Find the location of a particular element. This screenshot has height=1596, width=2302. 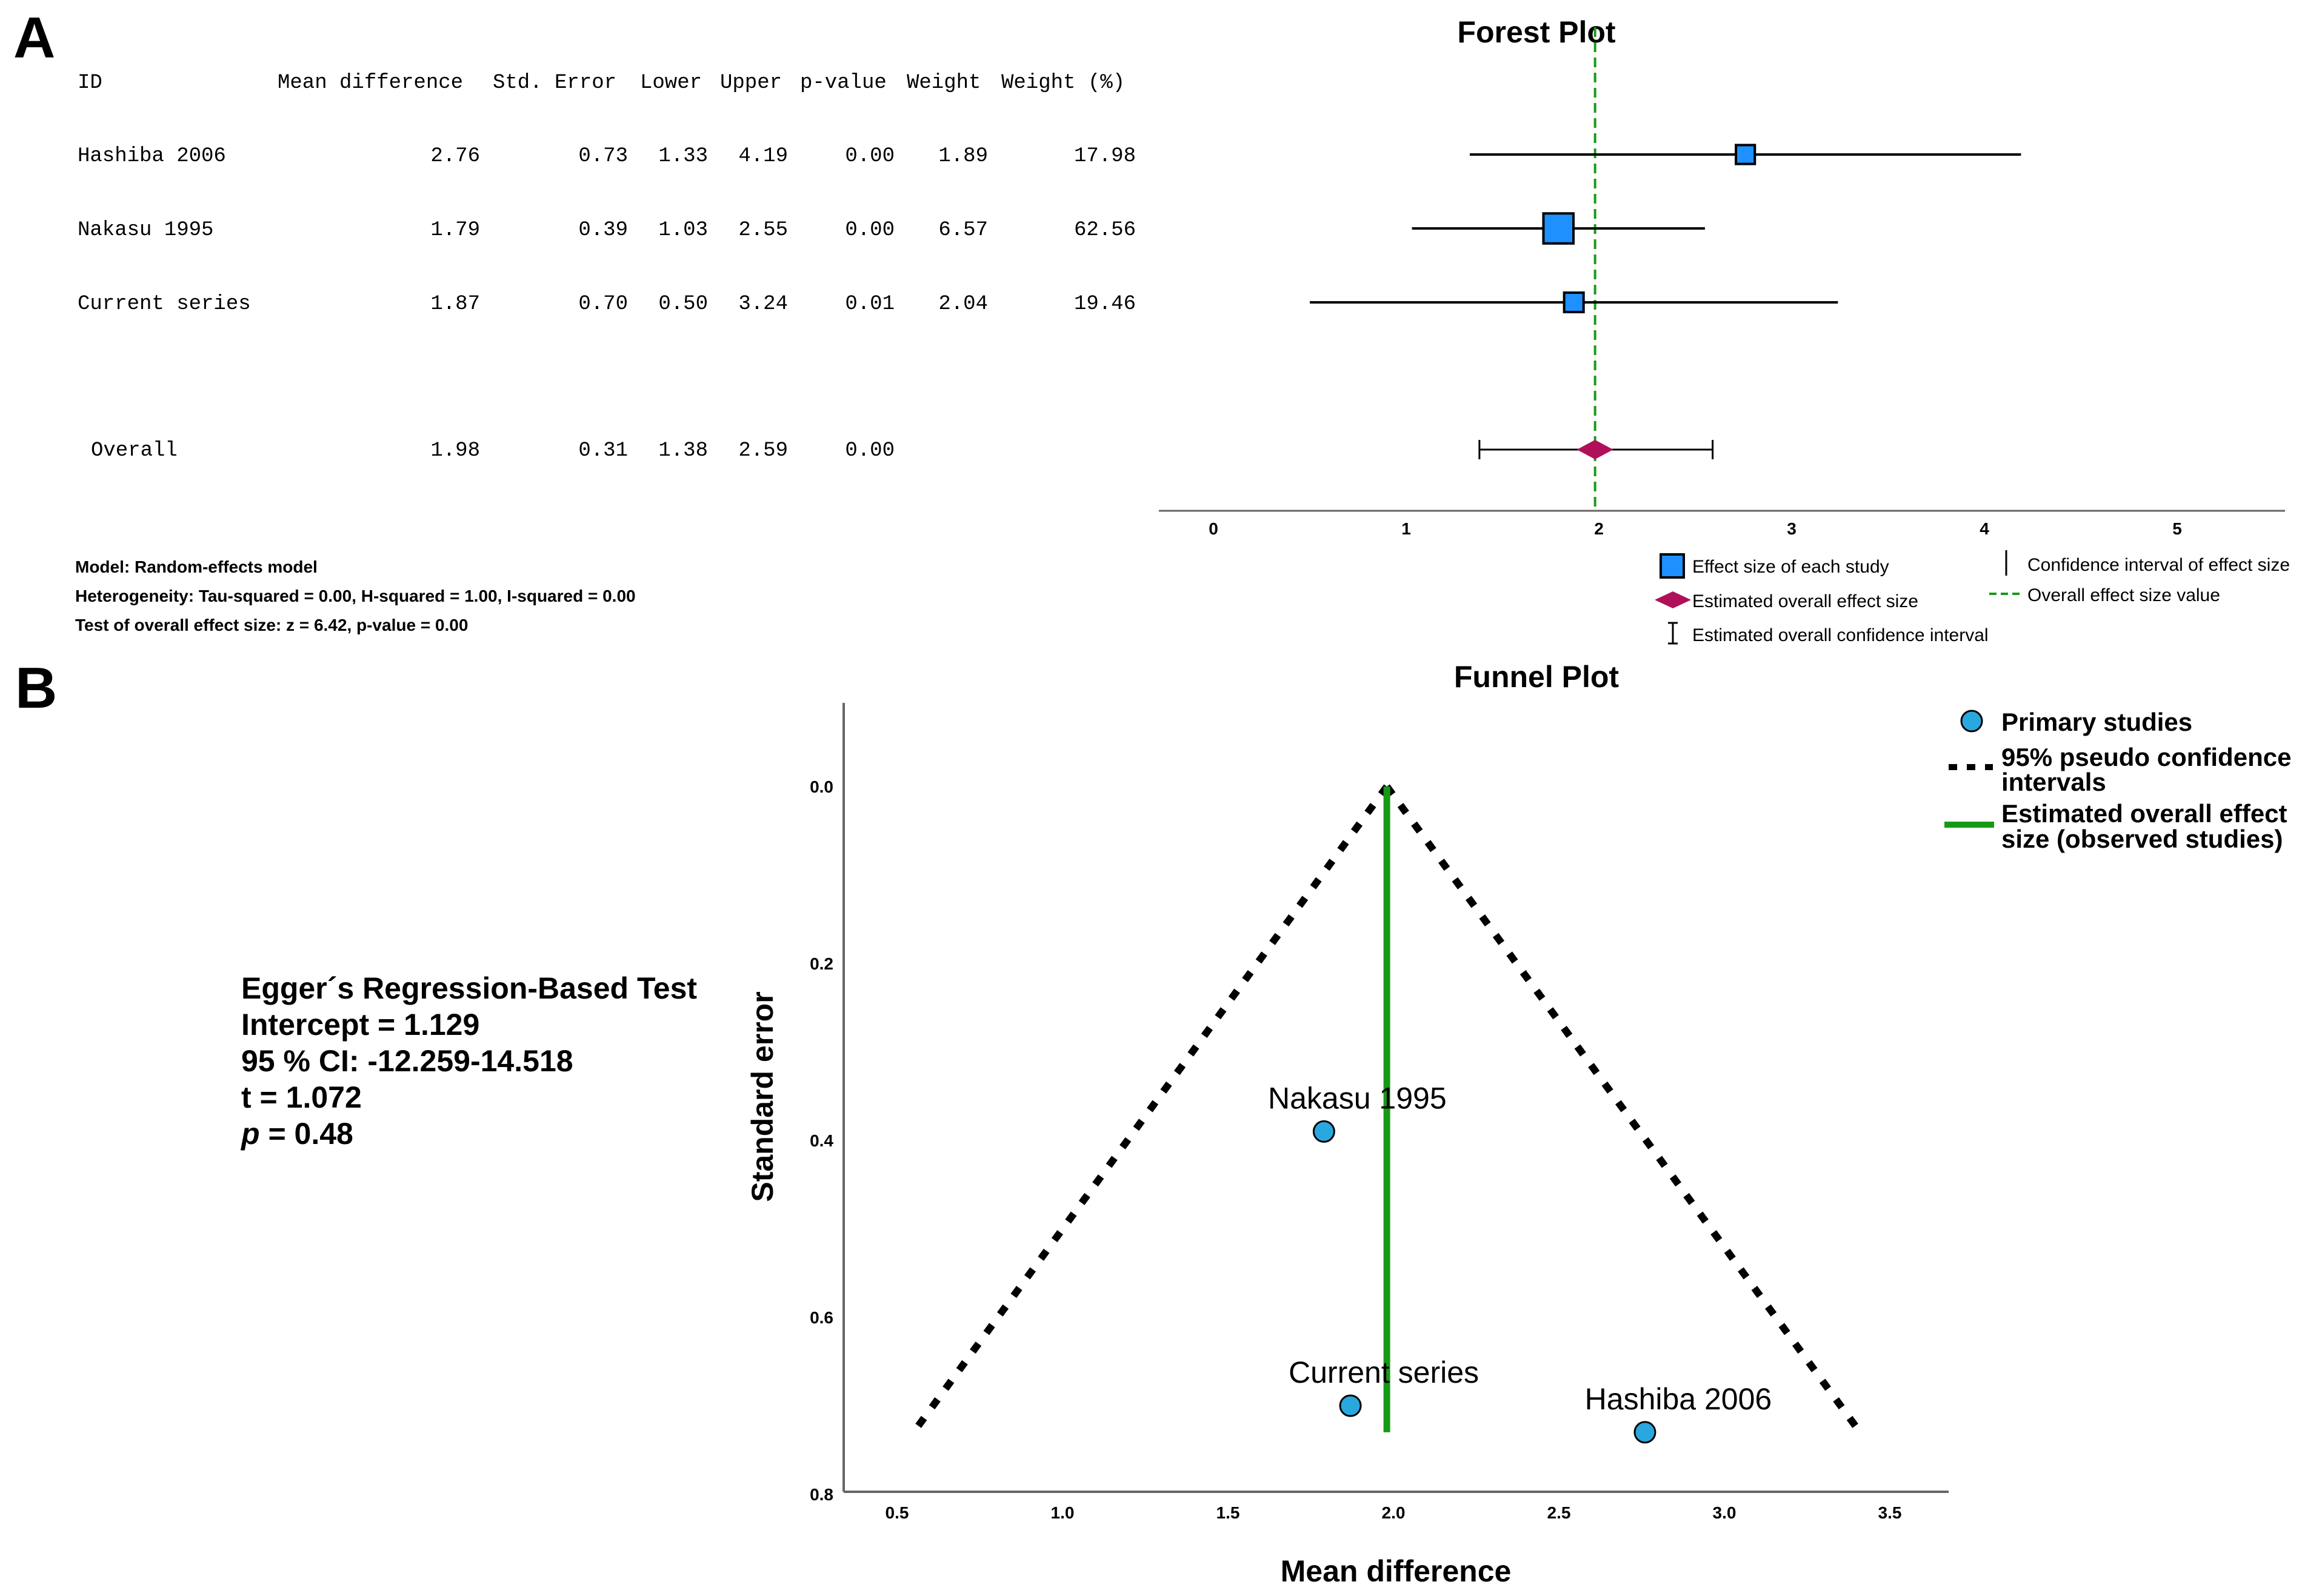

table-row-overall: Overall 1.98 0.31 1.38 2.59 0.00 is located at coordinates (493, 450).